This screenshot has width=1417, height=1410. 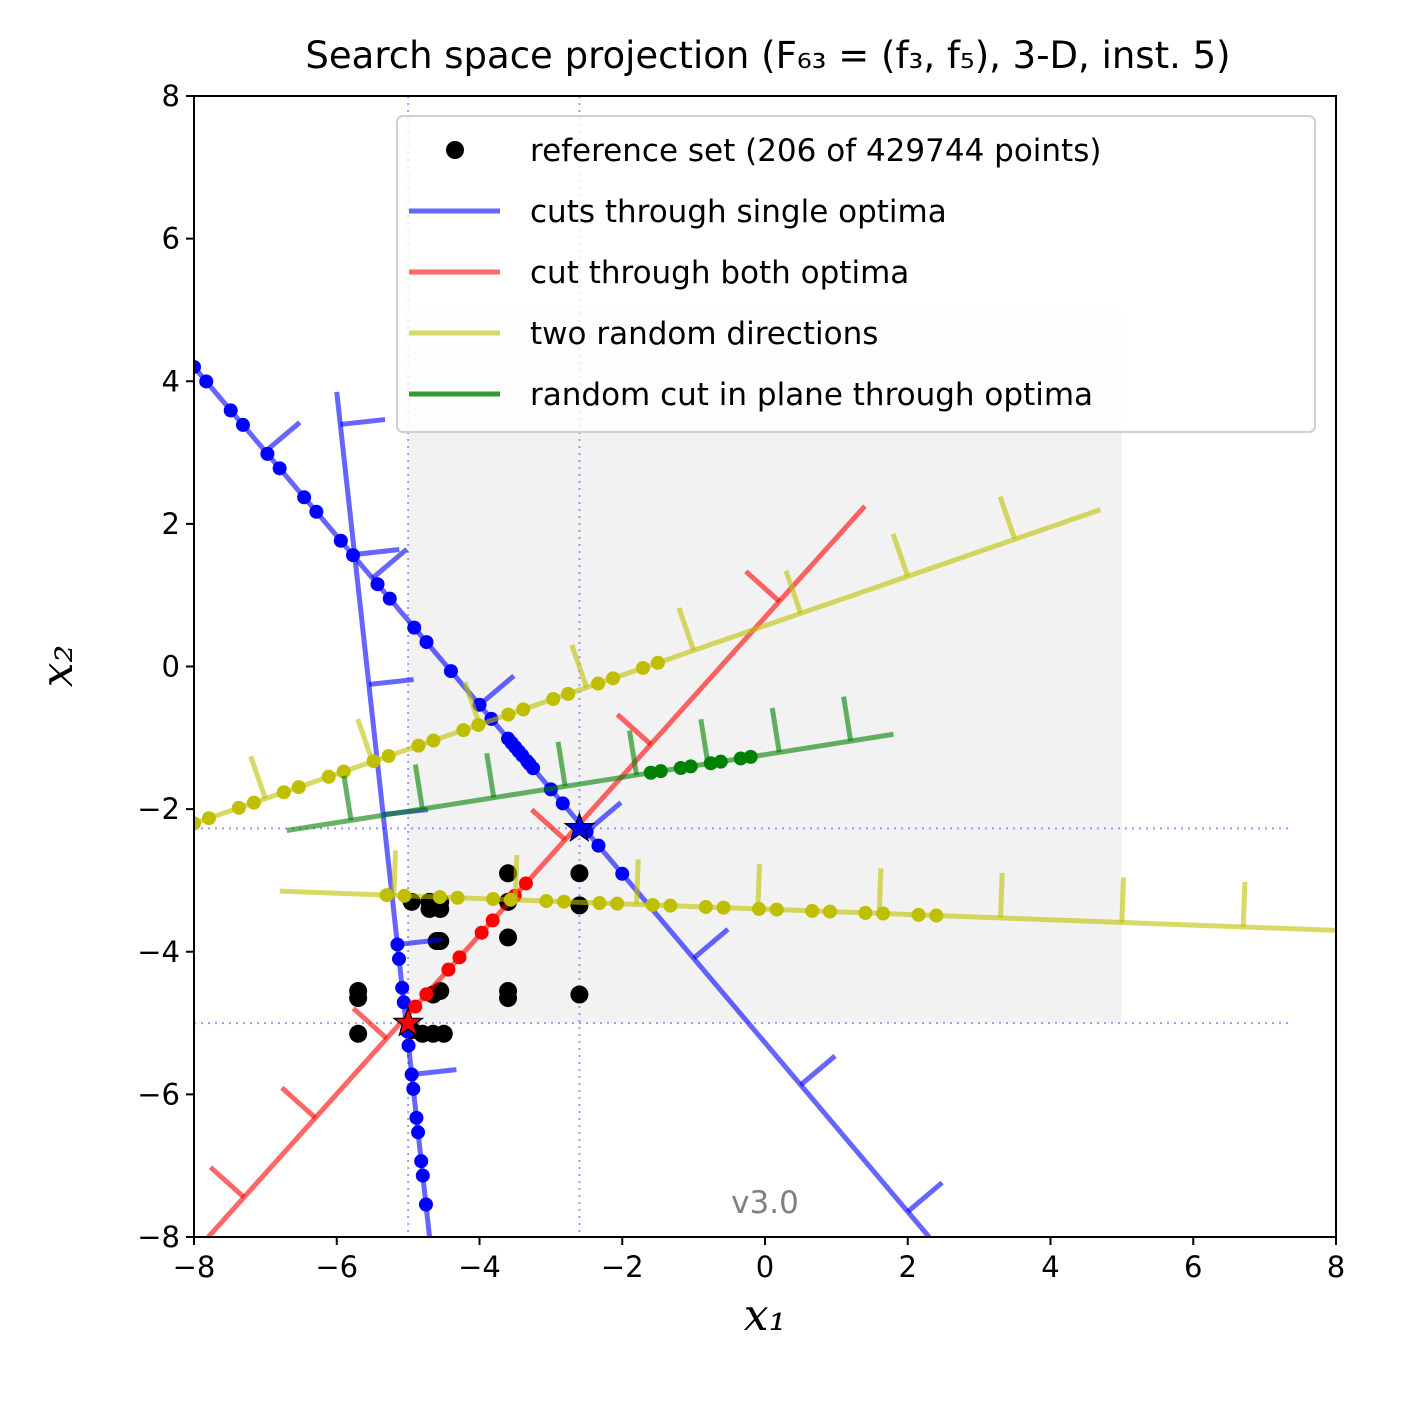 I want to click on optimum-star, so click(x=408, y=1021).